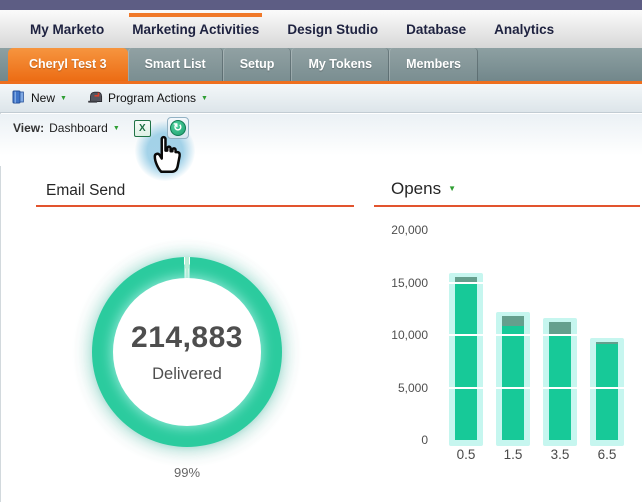 The image size is (642, 502). What do you see at coordinates (187, 337) in the screenshot?
I see `delivered-count: 214,883` at bounding box center [187, 337].